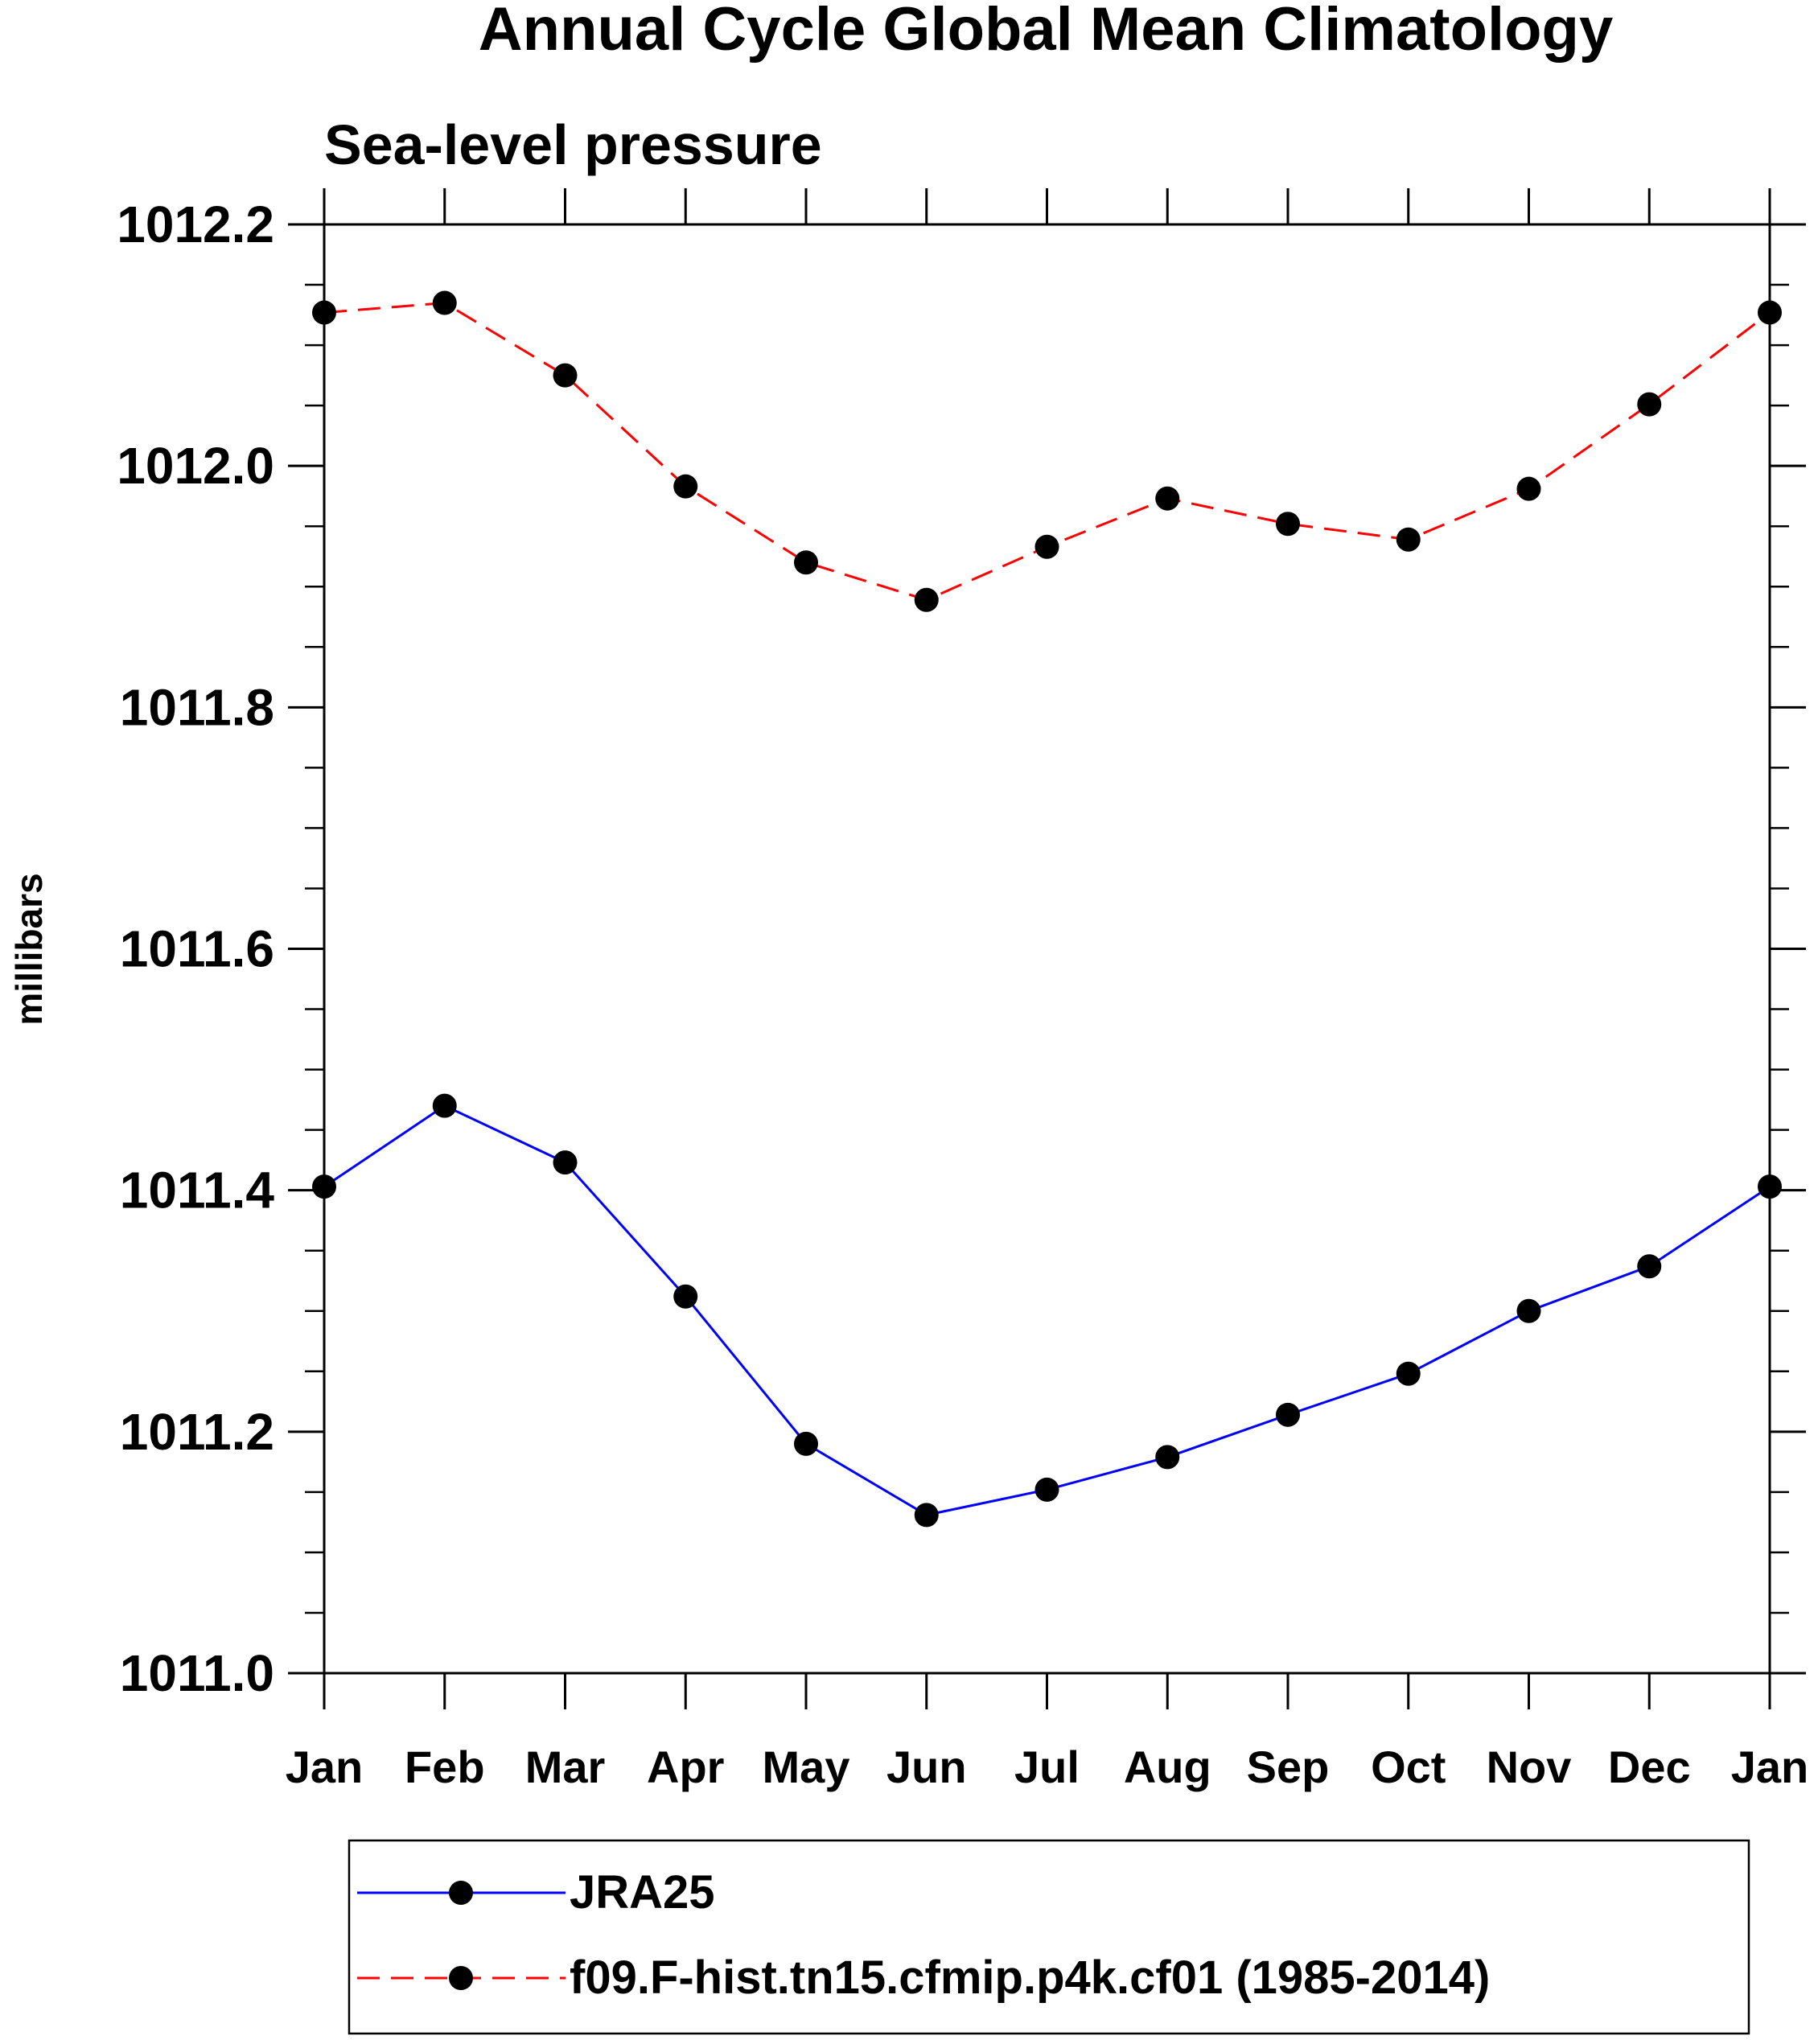  I want to click on y-tick-label: 1011.4, so click(198, 1190).